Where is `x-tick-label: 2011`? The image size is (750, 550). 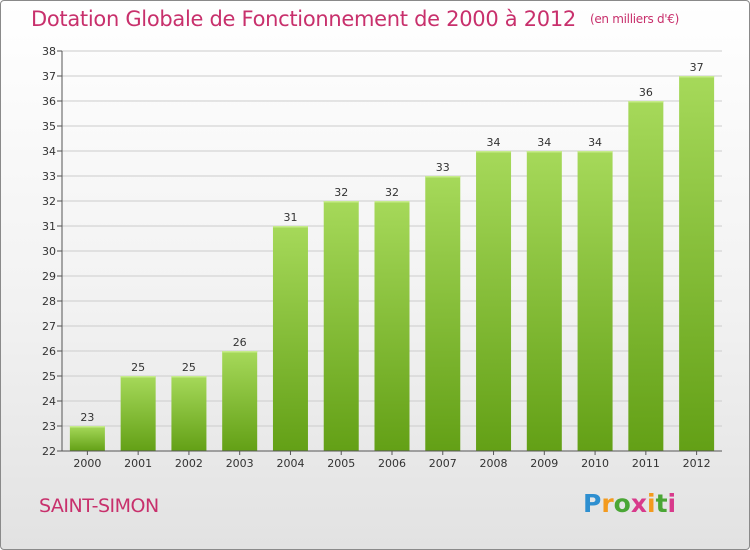
x-tick-label: 2011 is located at coordinates (646, 463).